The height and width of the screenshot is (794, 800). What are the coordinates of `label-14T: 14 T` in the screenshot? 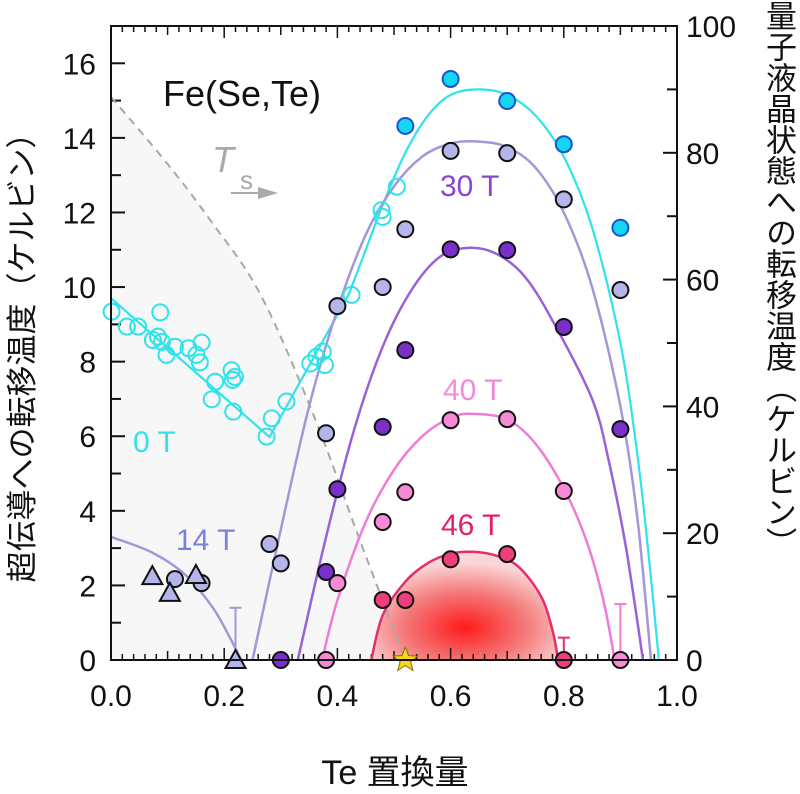 It's located at (206, 540).